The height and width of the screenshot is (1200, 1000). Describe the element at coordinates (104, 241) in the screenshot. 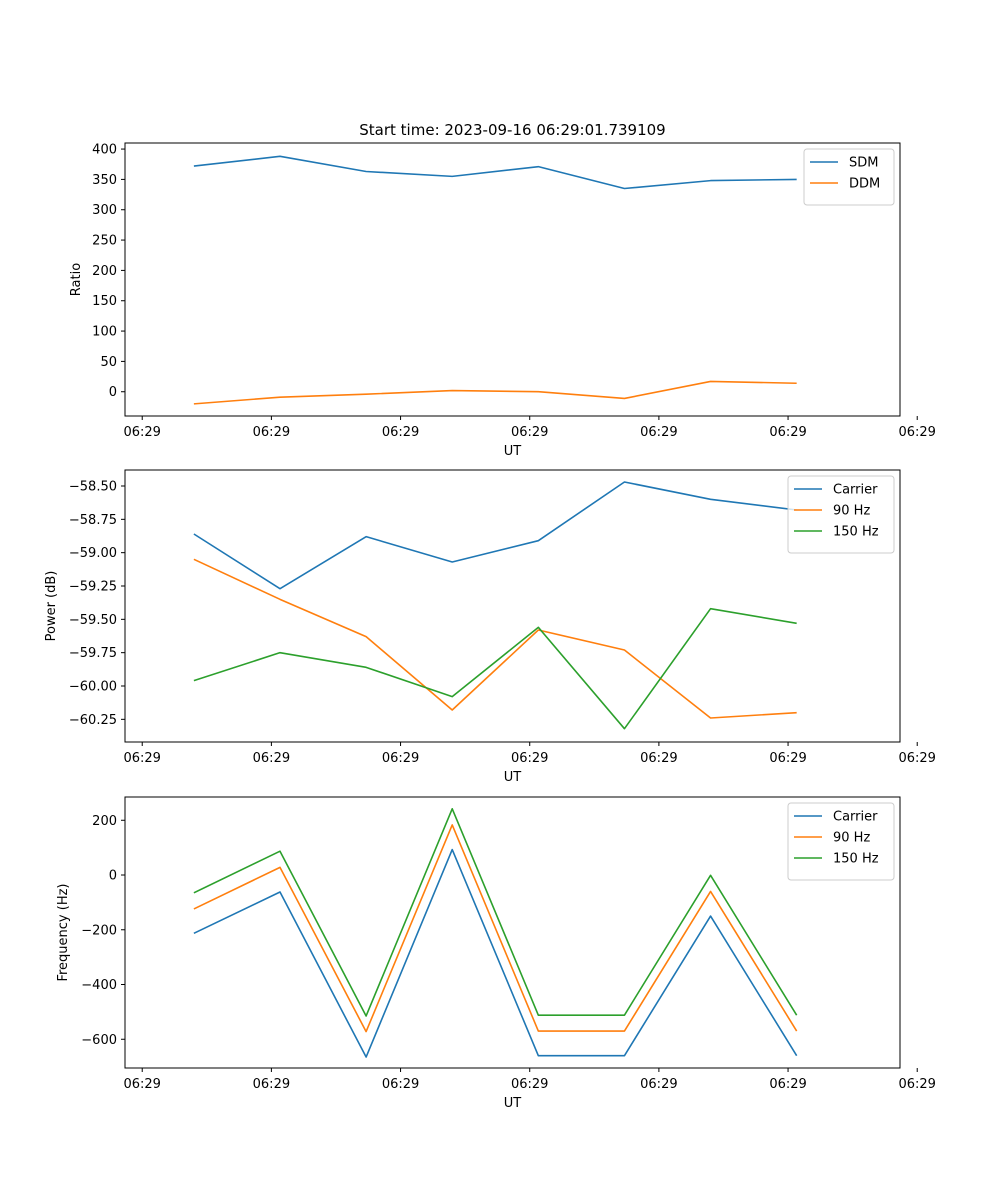

I see `y-tick-label: 250` at that location.